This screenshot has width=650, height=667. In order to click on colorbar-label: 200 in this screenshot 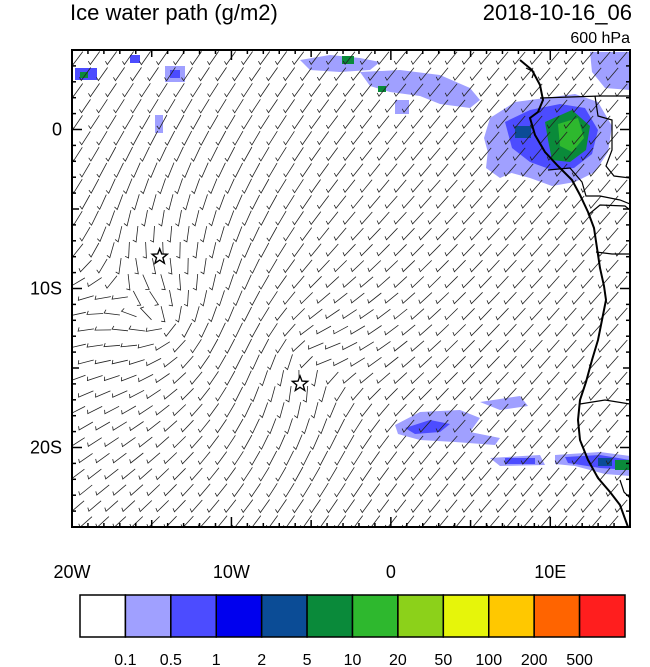, I will do `click(534, 659)`.